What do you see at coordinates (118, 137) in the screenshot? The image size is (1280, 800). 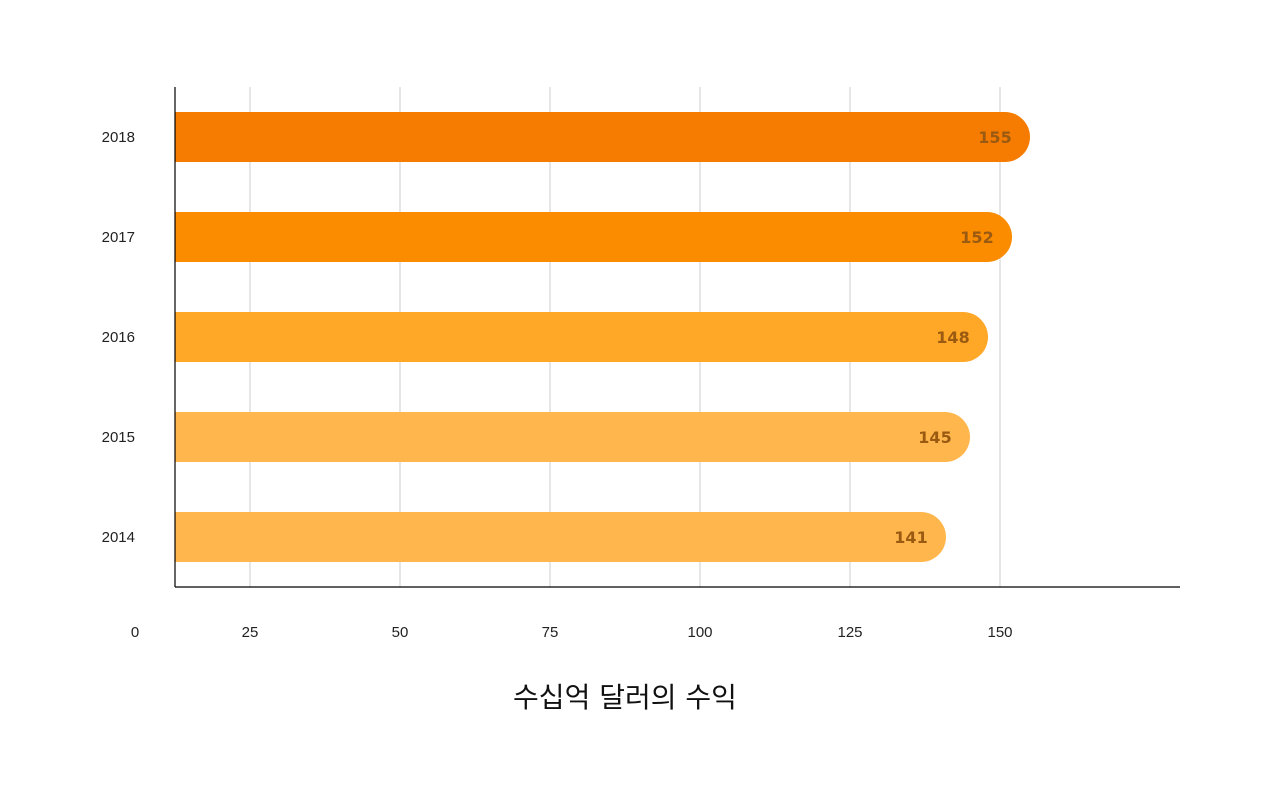 I see `y-tick-label-2018: 2018` at bounding box center [118, 137].